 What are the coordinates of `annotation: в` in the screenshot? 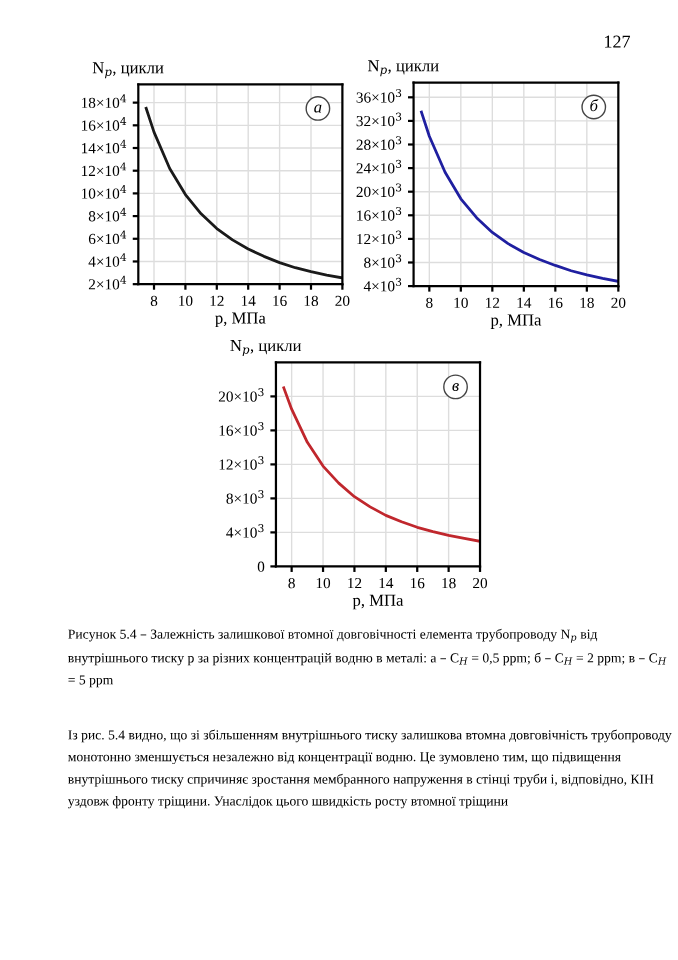 It's located at (455, 387).